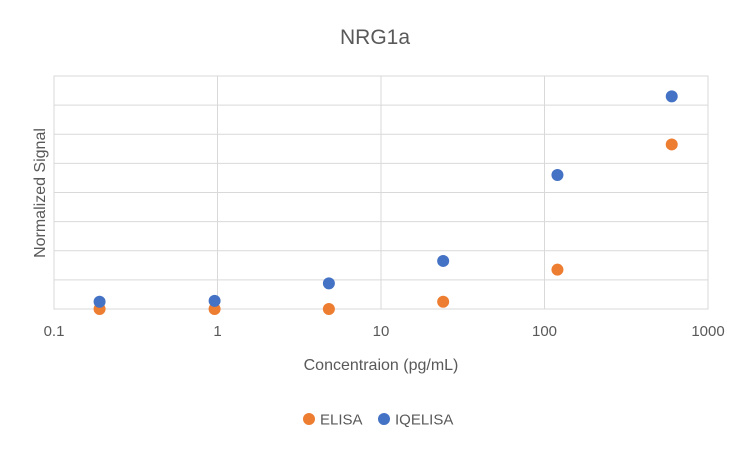  What do you see at coordinates (375, 37) in the screenshot?
I see `chart-title: NRG1a` at bounding box center [375, 37].